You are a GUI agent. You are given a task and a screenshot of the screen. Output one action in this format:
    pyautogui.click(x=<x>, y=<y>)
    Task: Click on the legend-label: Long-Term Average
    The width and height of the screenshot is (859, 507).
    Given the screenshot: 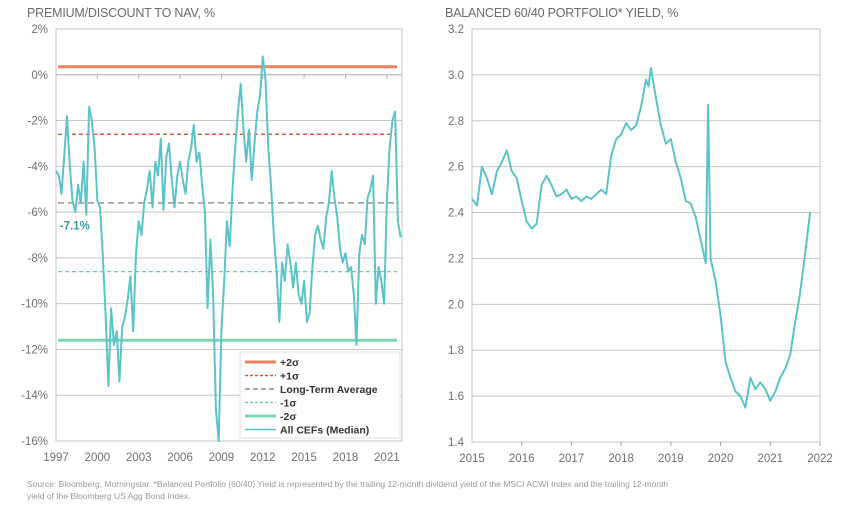 What is the action you would take?
    pyautogui.click(x=329, y=390)
    